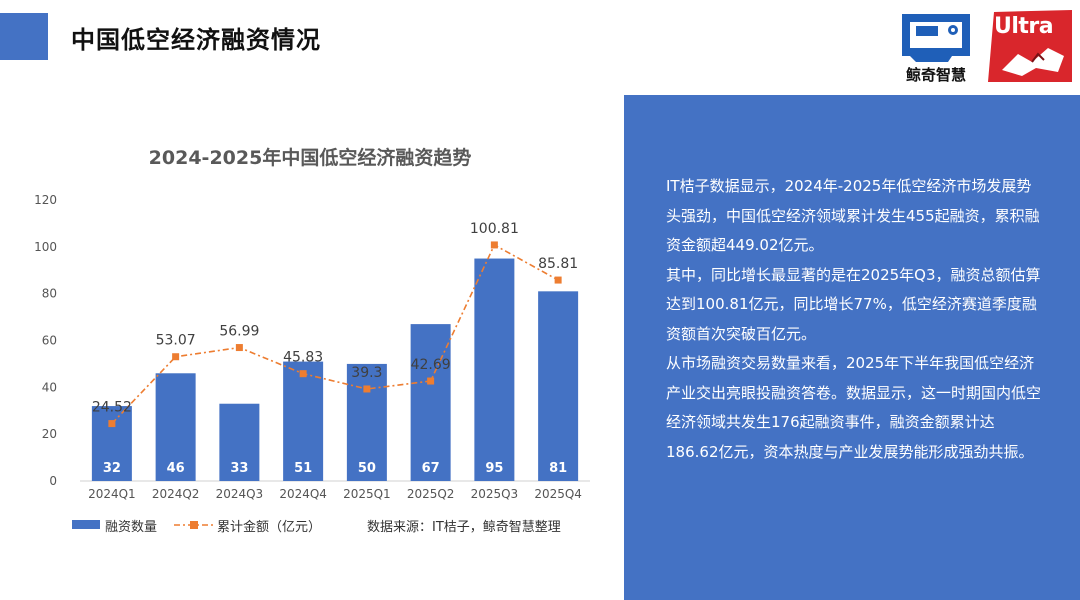 This screenshot has width=1080, height=600. Describe the element at coordinates (112, 468) in the screenshot. I see `bar-value-label: 32` at that location.